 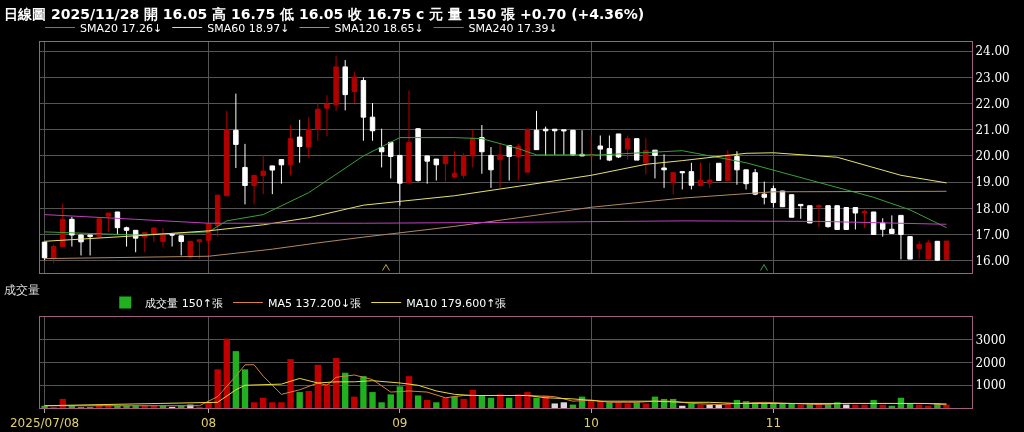 I want to click on legend-label: SMA60 18.97↓, so click(x=248, y=28).